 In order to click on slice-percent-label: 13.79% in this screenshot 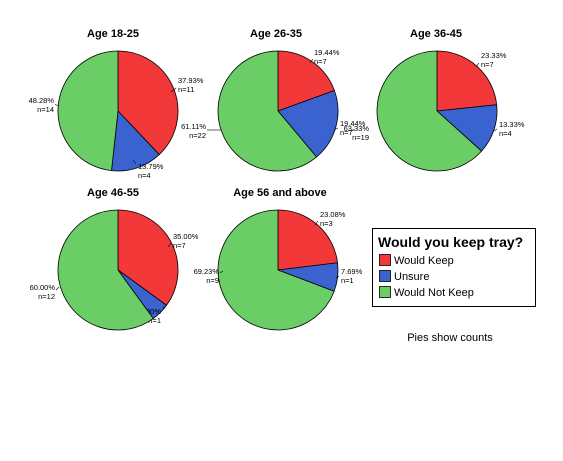, I will do `click(151, 166)`.